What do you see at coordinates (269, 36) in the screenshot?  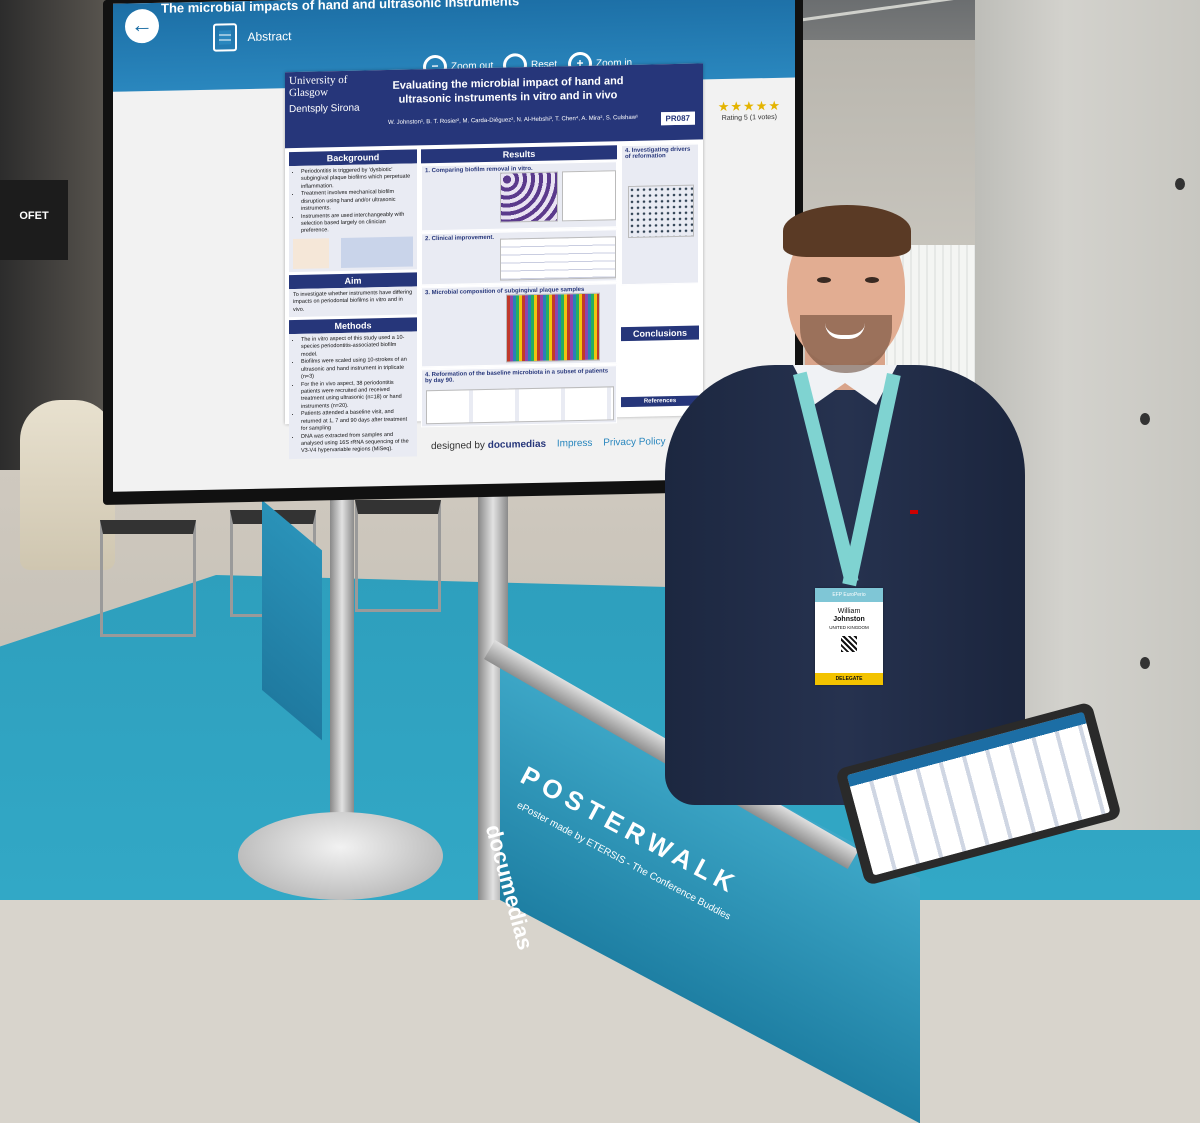 I see `abstract-label: Abstract` at bounding box center [269, 36].